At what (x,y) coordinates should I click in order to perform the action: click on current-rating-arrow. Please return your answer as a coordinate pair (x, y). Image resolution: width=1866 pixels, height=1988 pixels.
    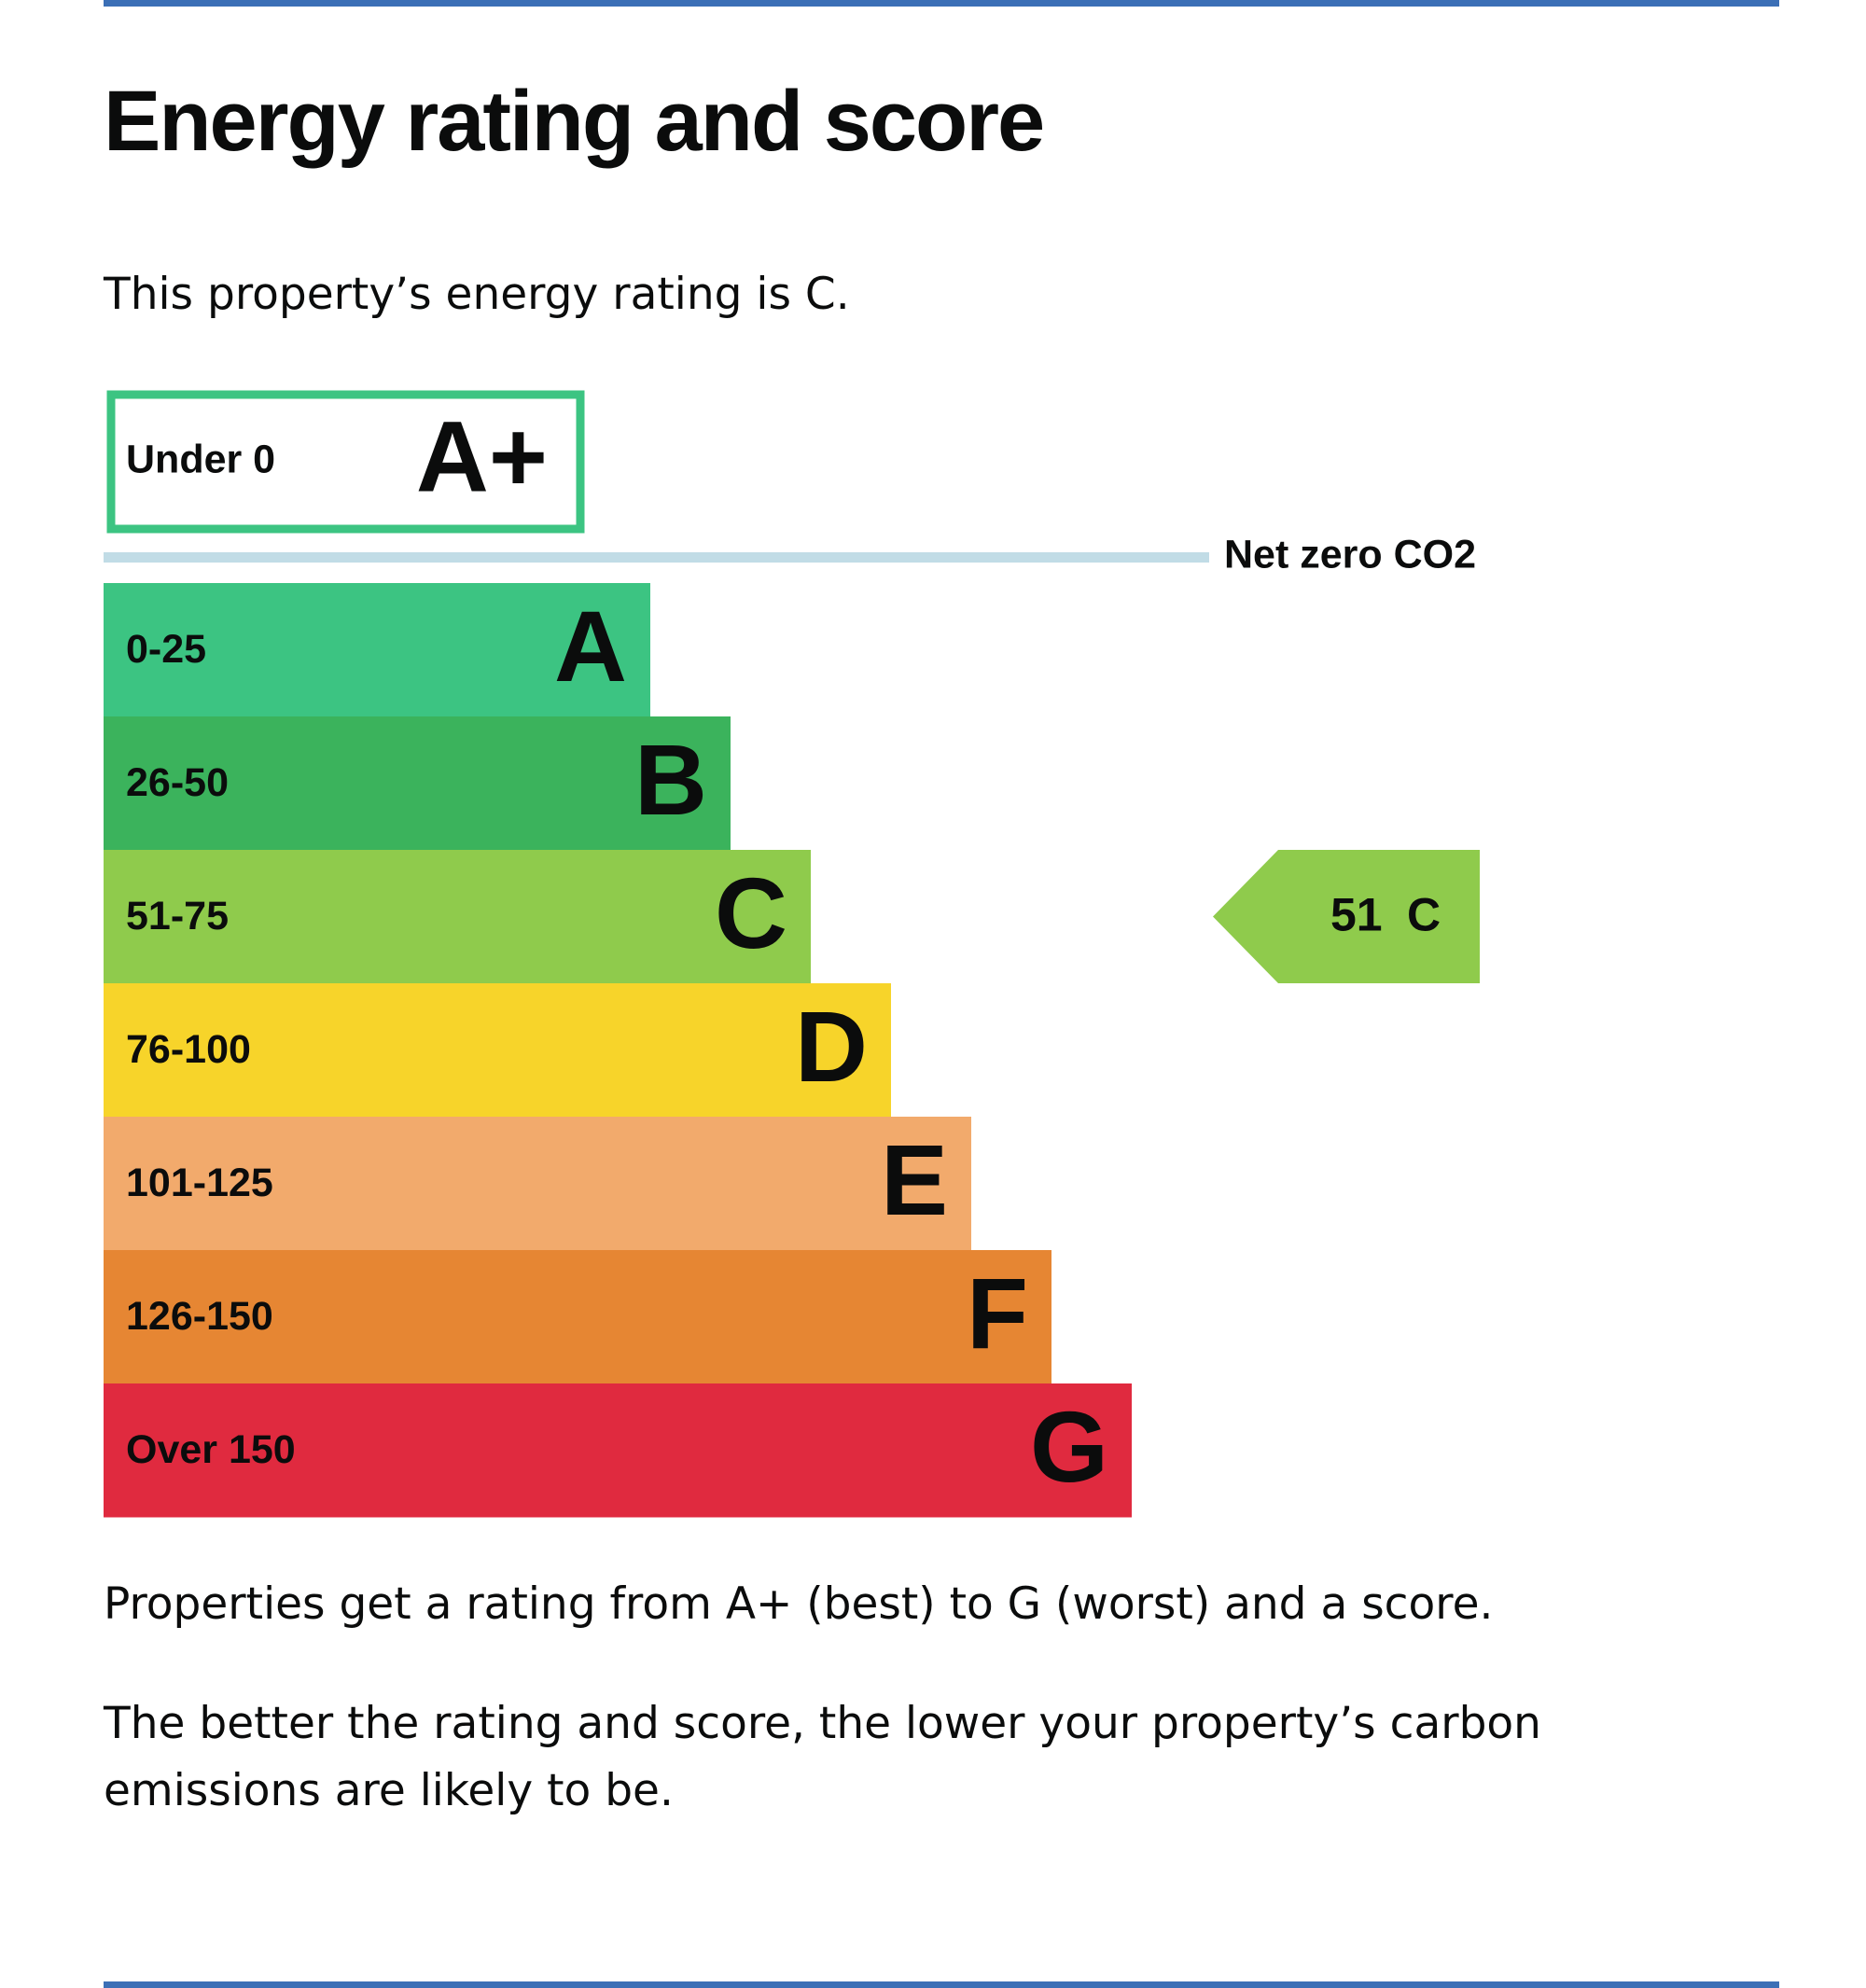
    Looking at the image, I should click on (1347, 917).